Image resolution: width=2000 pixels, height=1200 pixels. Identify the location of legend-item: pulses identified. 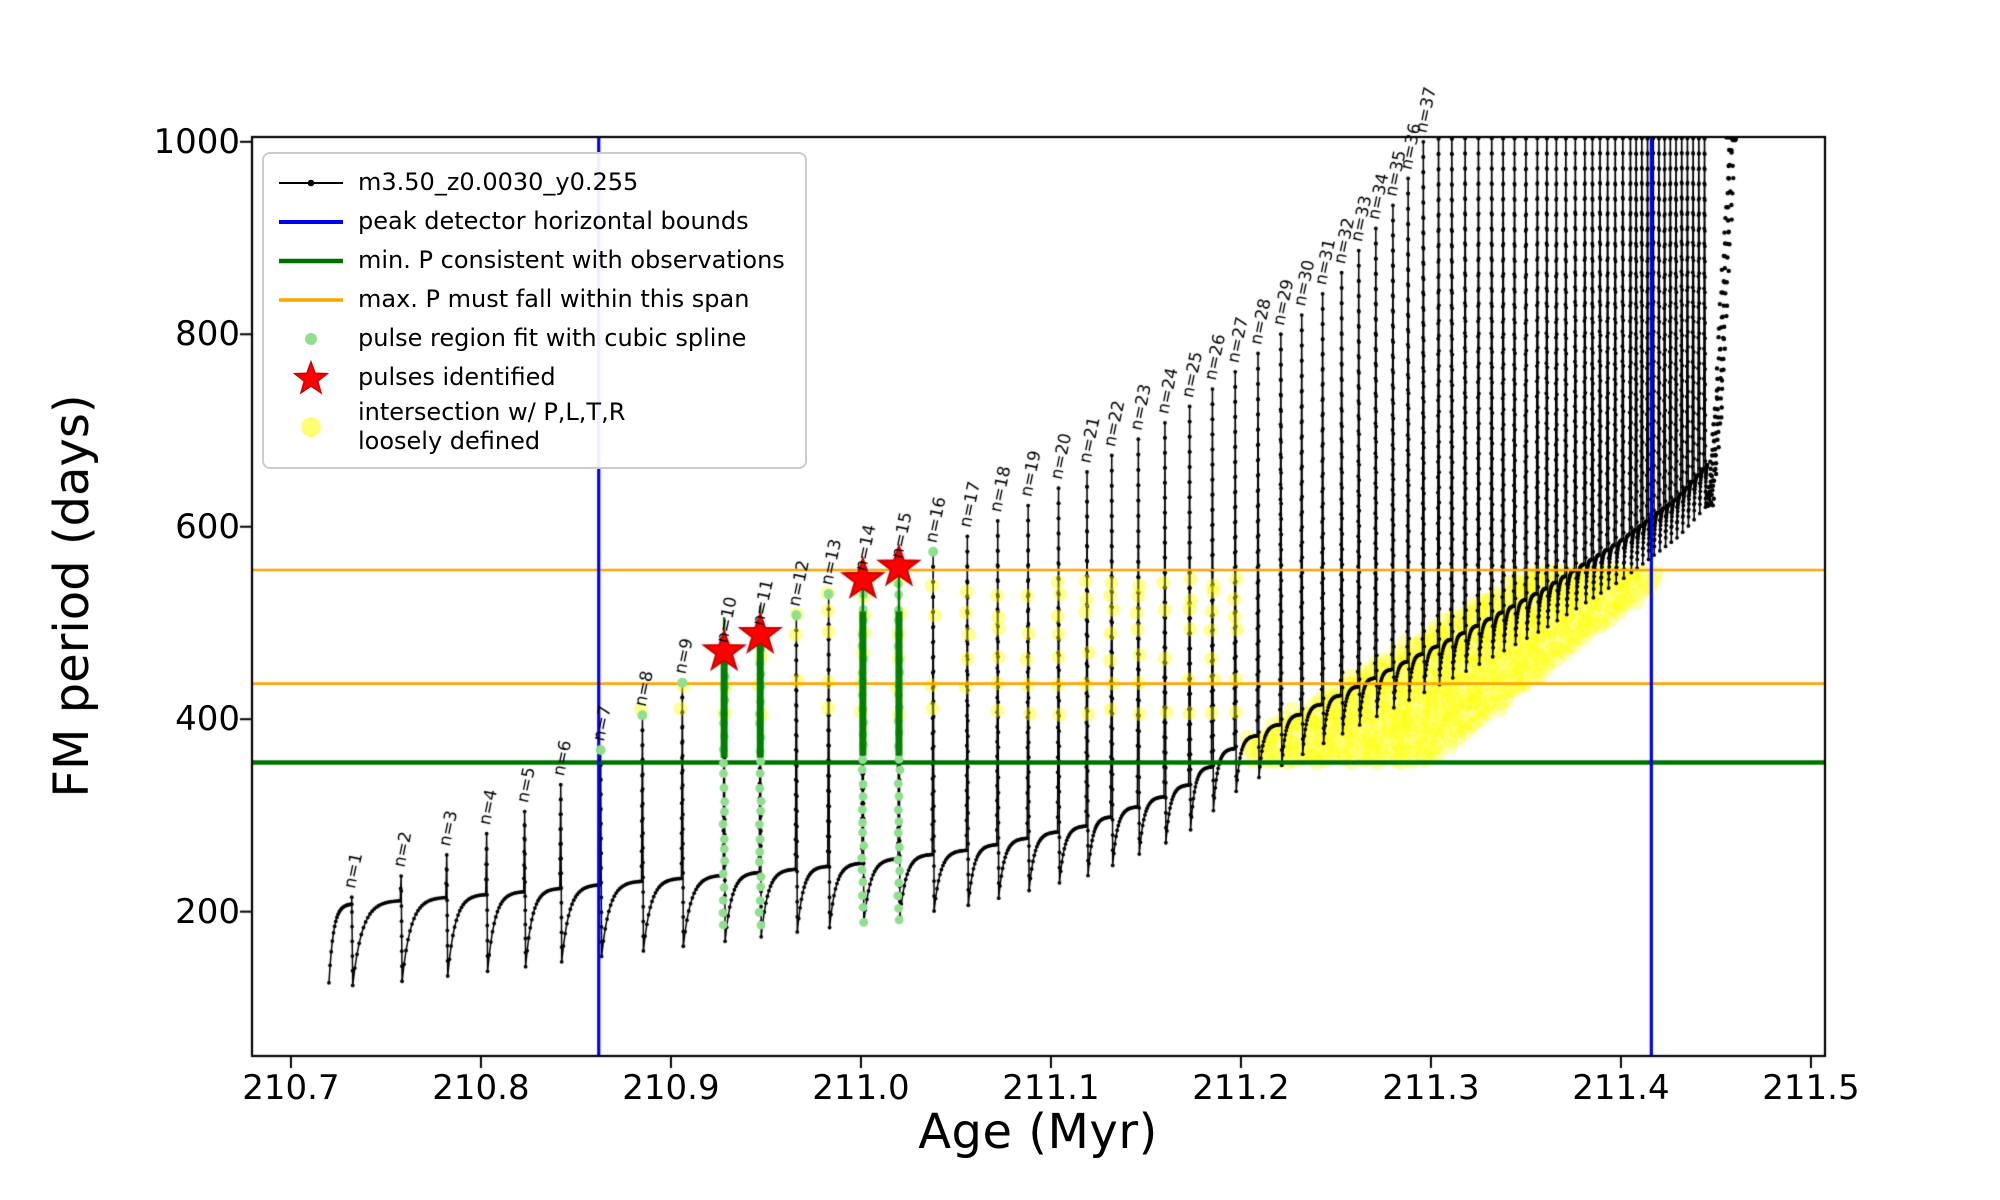
(529, 378).